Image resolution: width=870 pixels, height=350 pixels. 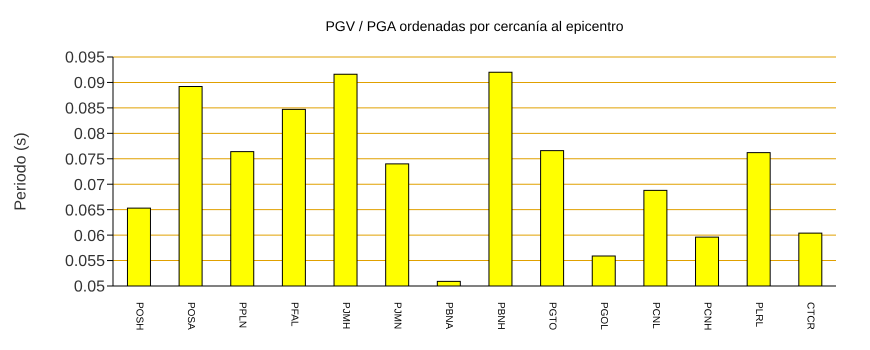 What do you see at coordinates (90, 236) in the screenshot?
I see `y-tick-label: 0.06` at bounding box center [90, 236].